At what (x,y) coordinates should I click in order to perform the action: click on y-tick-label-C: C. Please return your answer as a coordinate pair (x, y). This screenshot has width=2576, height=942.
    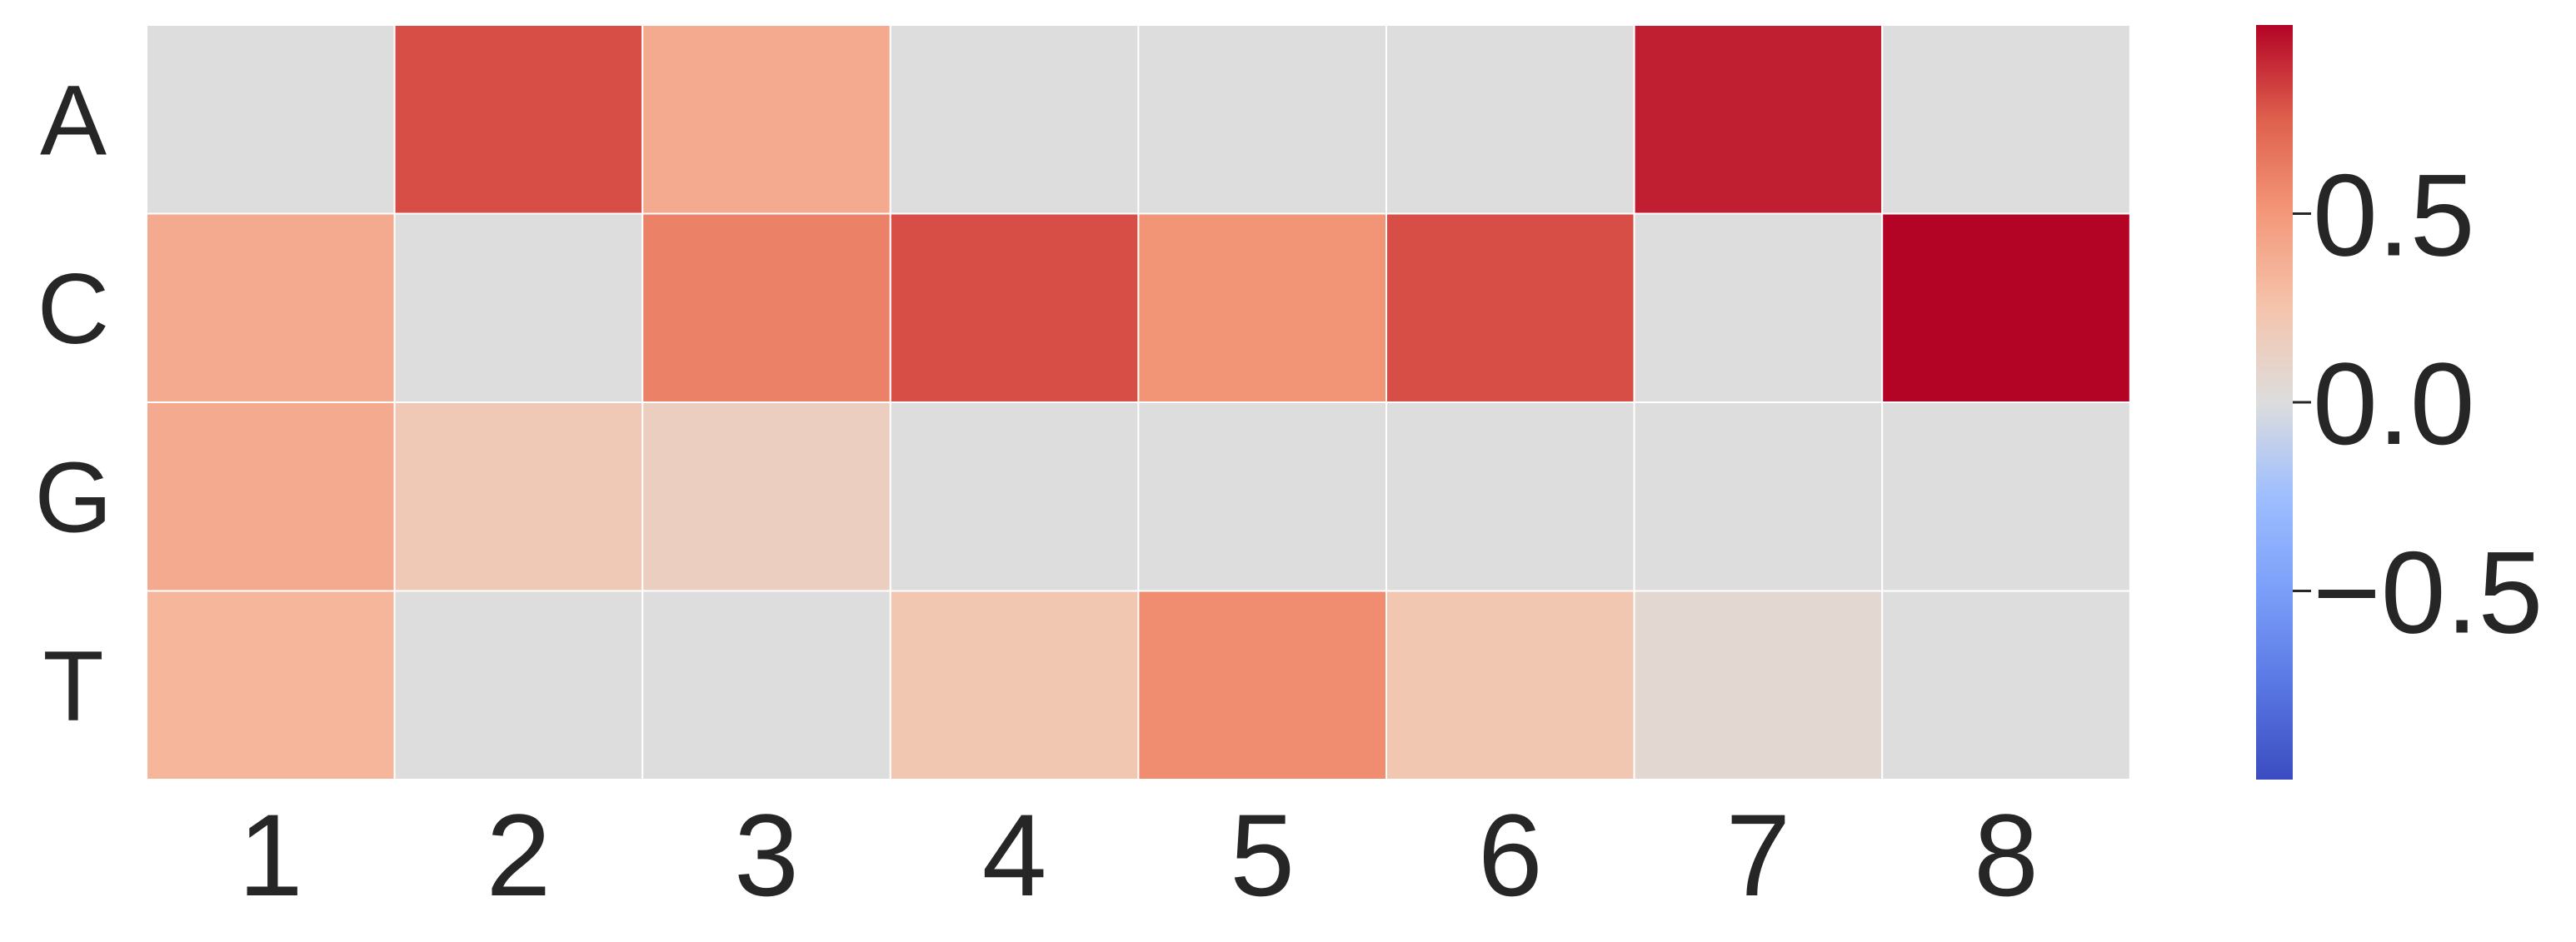
    Looking at the image, I should click on (73, 309).